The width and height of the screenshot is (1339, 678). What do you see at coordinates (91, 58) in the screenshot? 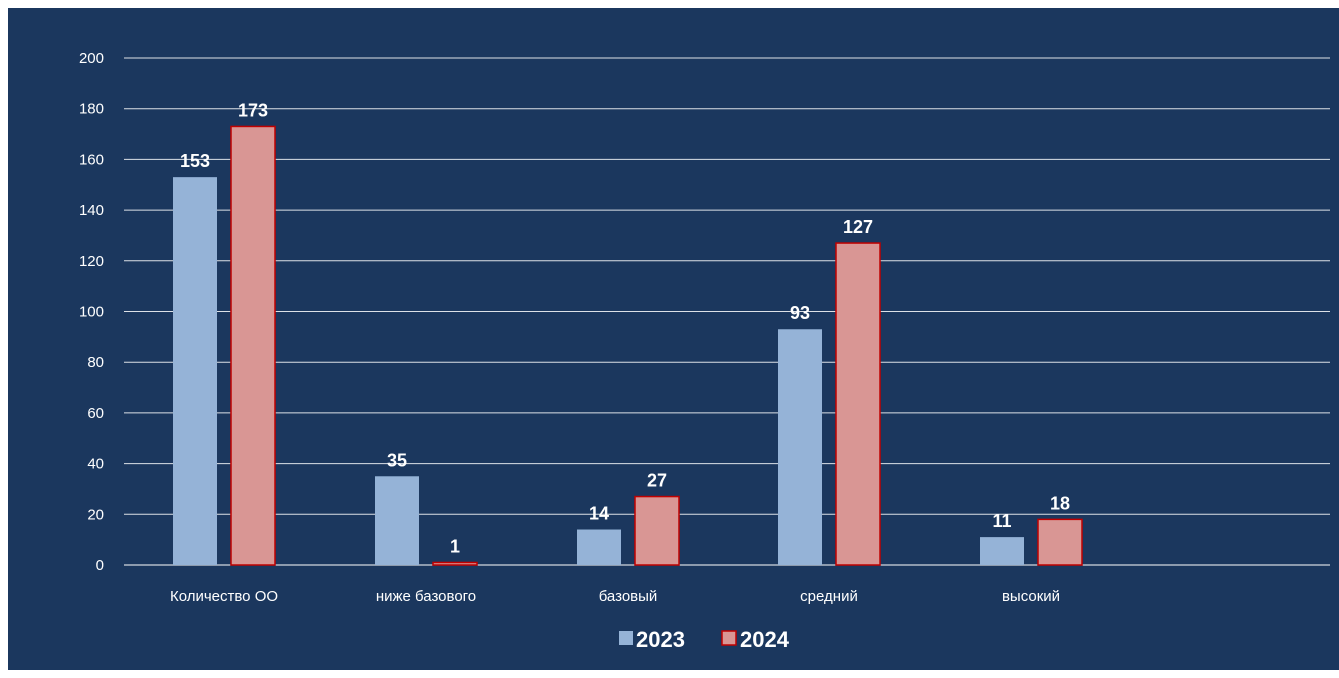
I see `y-tick-label: 200` at bounding box center [91, 58].